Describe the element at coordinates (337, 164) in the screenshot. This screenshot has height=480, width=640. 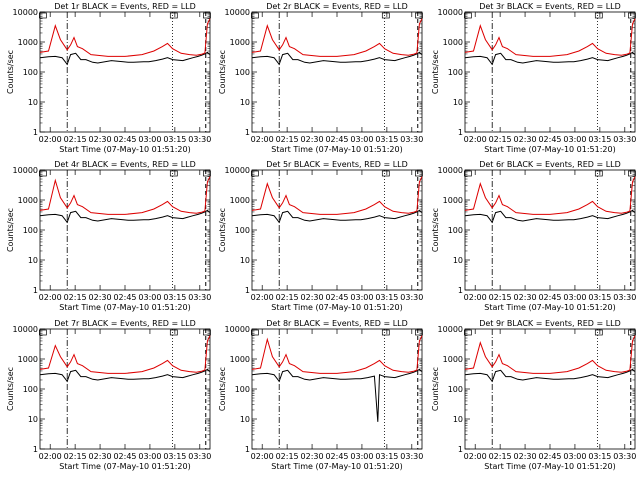
I see `chart-title: Det 5r BLACK = Events, RED = LLD` at that location.